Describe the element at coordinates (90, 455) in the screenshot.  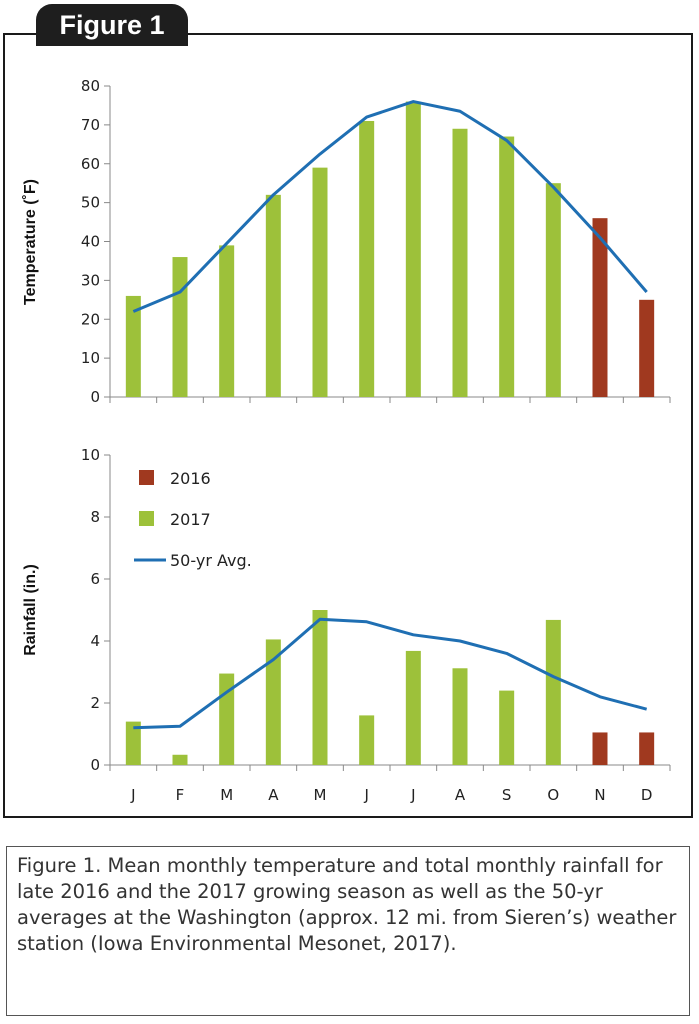
I see `rain-y-tick-label: 10` at that location.